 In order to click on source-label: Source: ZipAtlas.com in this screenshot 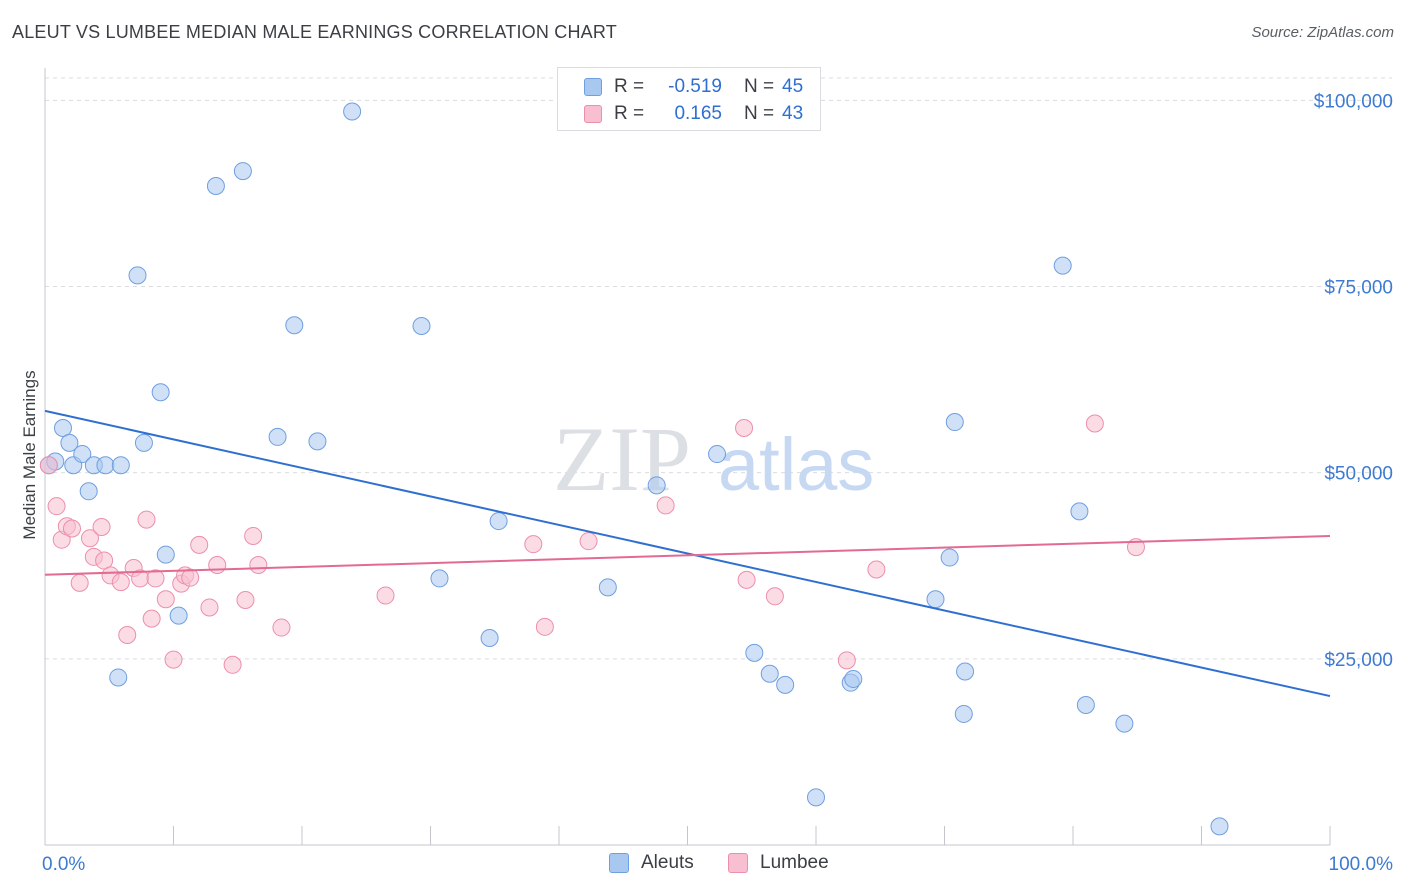, I will do `click(1322, 32)`.